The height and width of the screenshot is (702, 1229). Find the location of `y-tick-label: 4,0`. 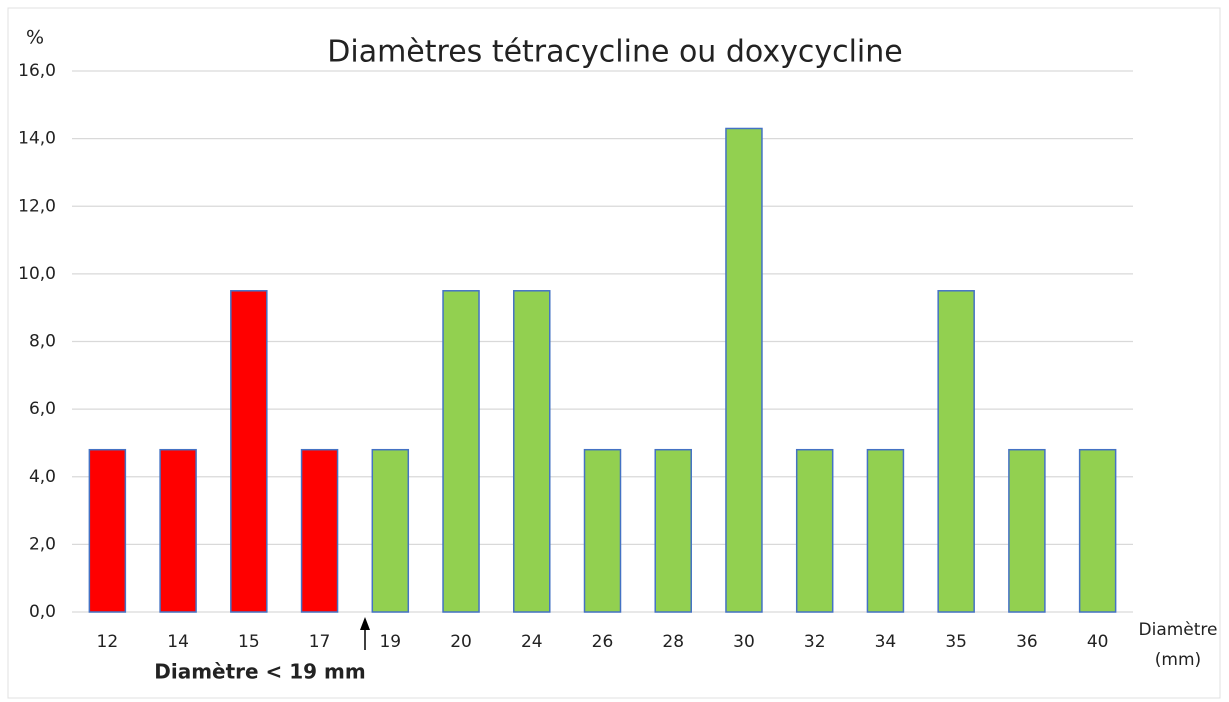

y-tick-label: 4,0 is located at coordinates (42, 477).